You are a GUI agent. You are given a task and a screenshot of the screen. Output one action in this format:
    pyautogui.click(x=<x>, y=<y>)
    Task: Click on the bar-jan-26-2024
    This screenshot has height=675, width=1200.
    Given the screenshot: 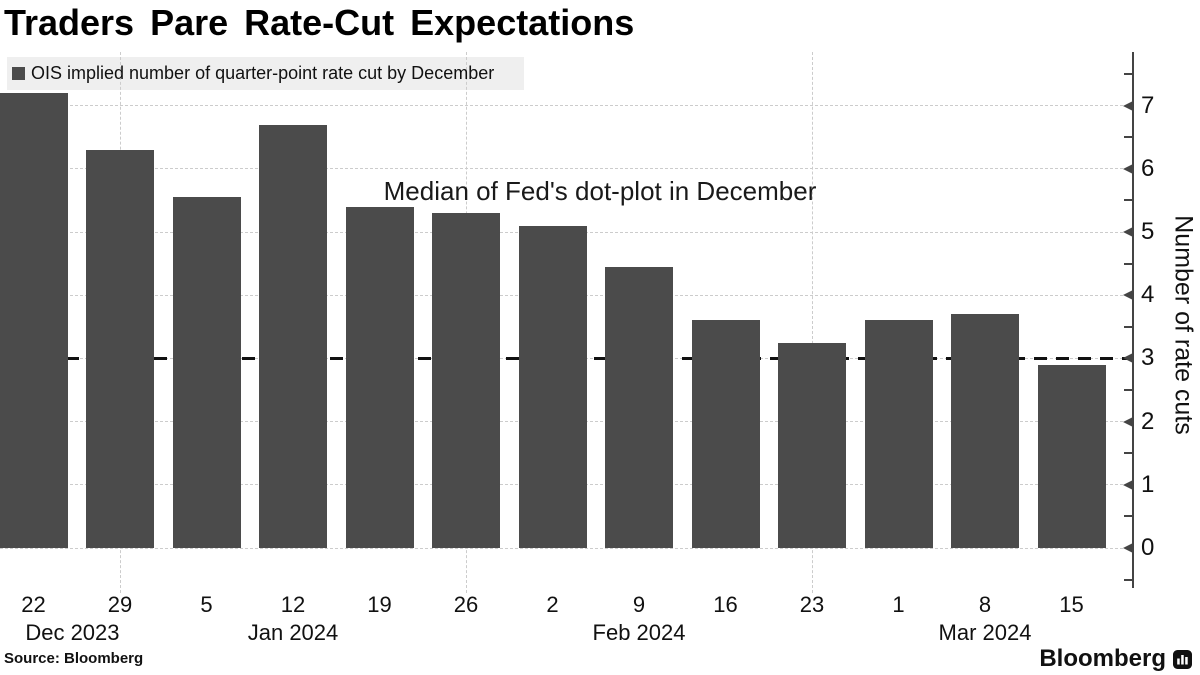 What is the action you would take?
    pyautogui.click(x=466, y=380)
    